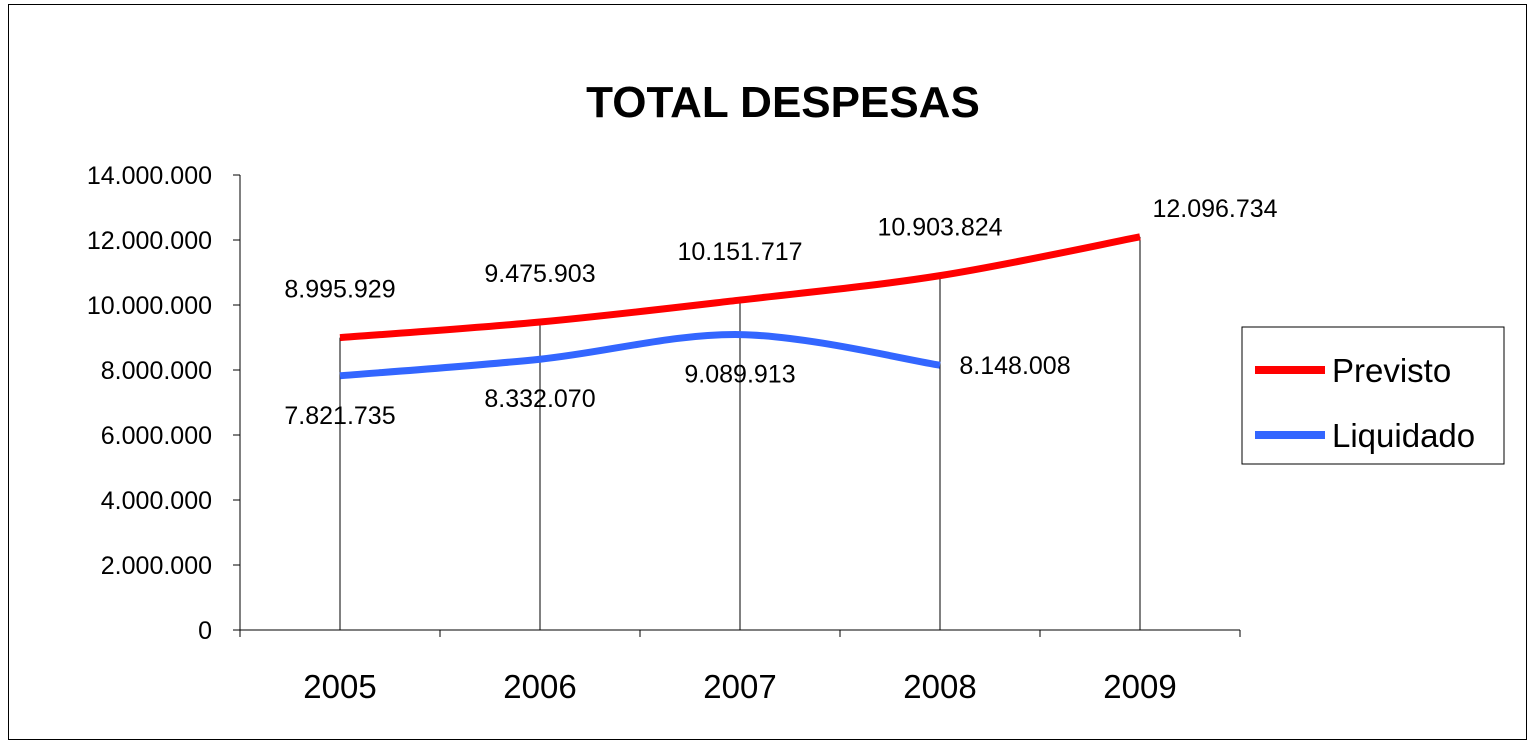  What do you see at coordinates (739, 252) in the screenshot?
I see `data-label-previsto: 10.151.717` at bounding box center [739, 252].